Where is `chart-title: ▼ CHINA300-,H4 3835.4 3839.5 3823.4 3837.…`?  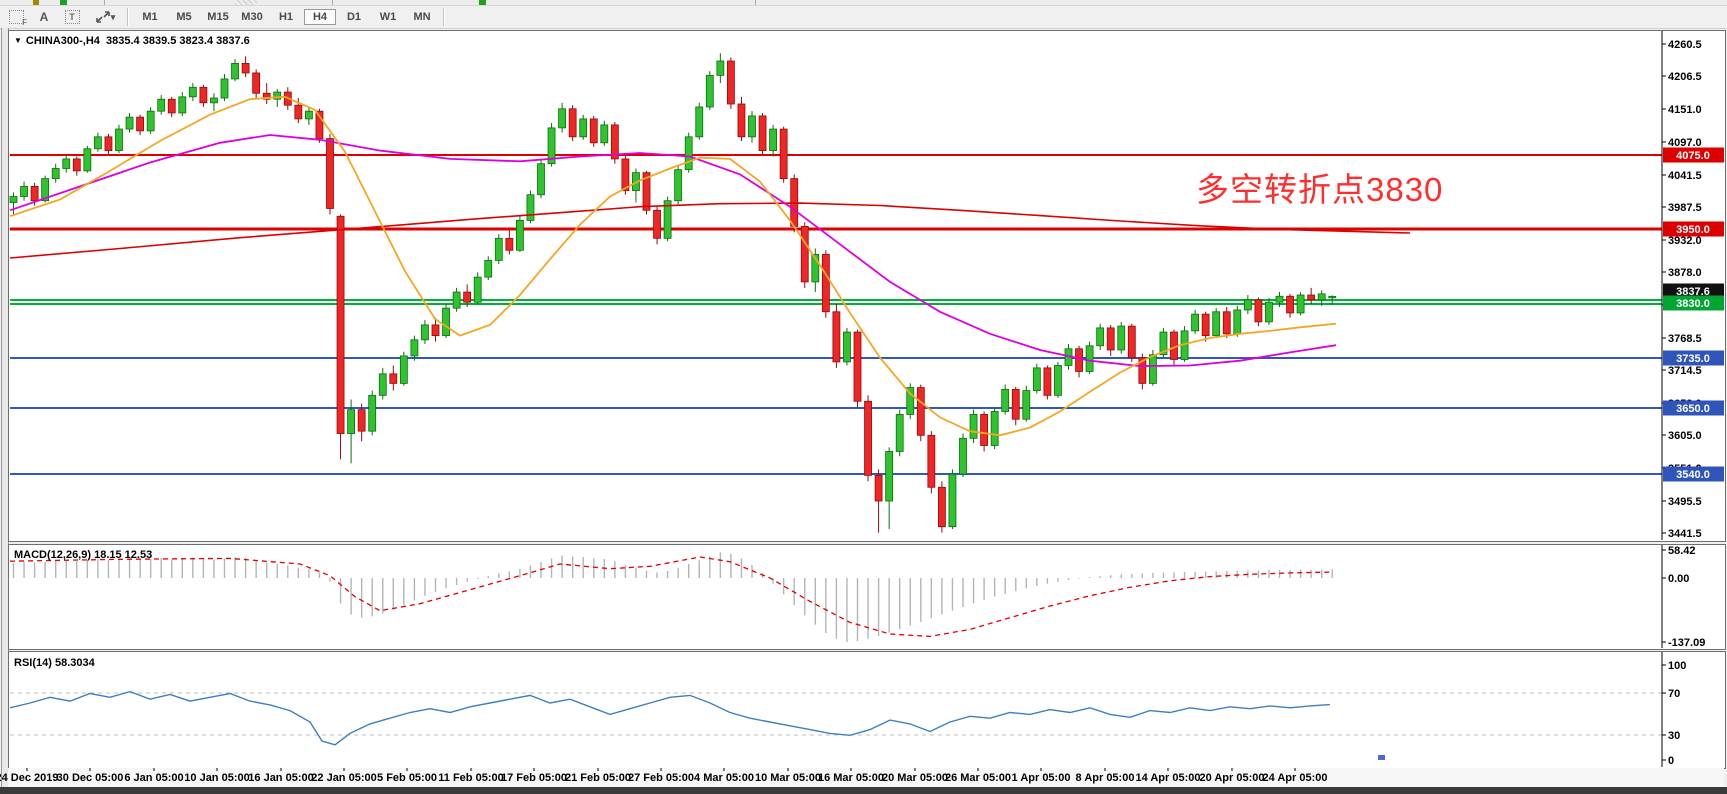
chart-title: ▼ CHINA300-,H4 3835.4 3839.5 3823.4 3837.… is located at coordinates (132, 41).